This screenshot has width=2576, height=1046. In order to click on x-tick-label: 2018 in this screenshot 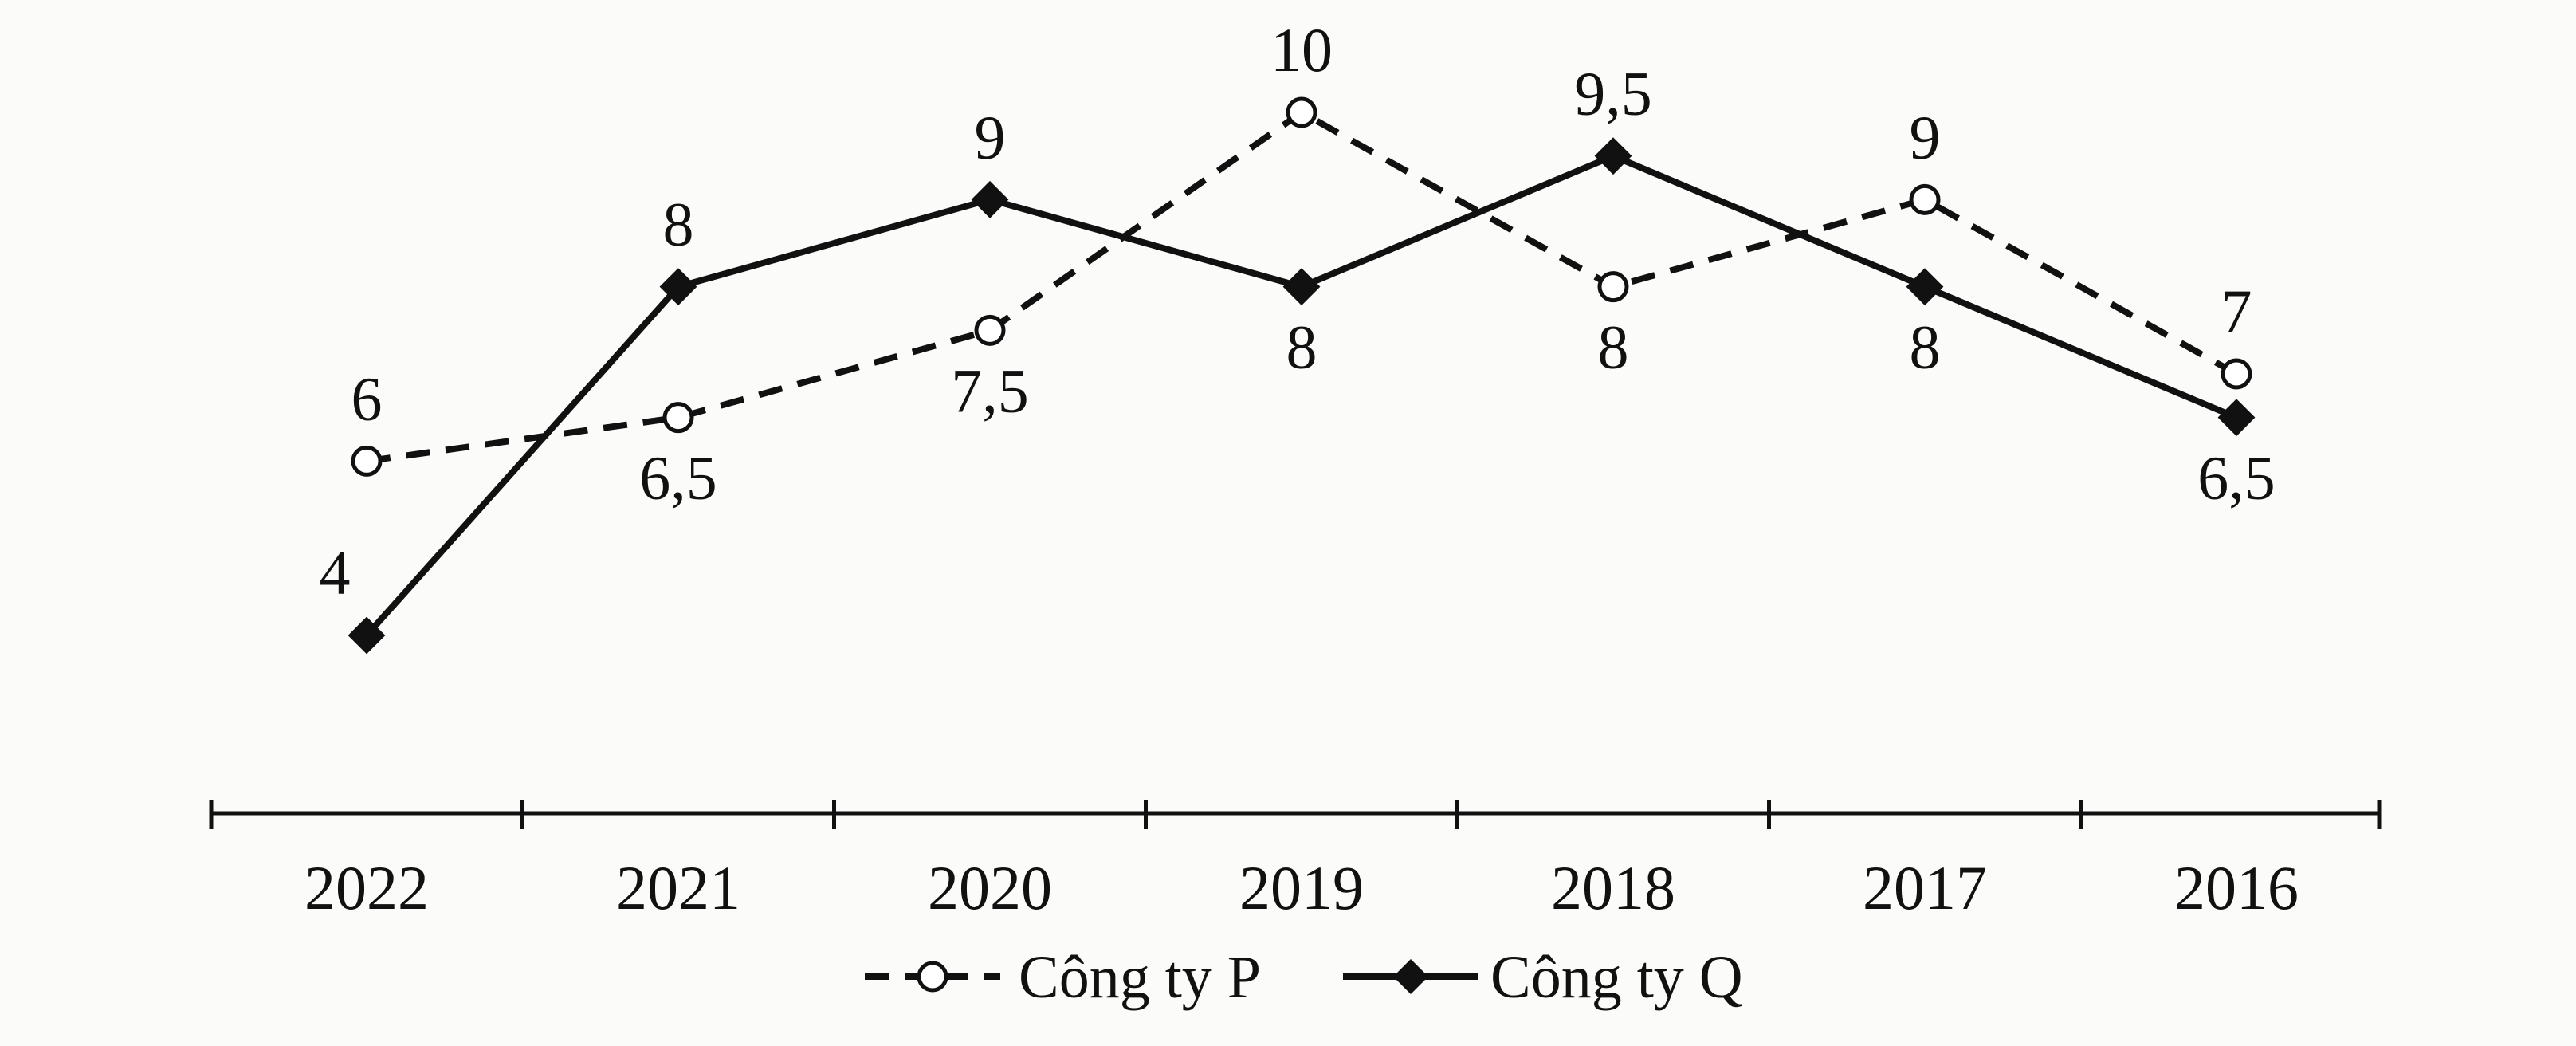, I will do `click(1613, 887)`.